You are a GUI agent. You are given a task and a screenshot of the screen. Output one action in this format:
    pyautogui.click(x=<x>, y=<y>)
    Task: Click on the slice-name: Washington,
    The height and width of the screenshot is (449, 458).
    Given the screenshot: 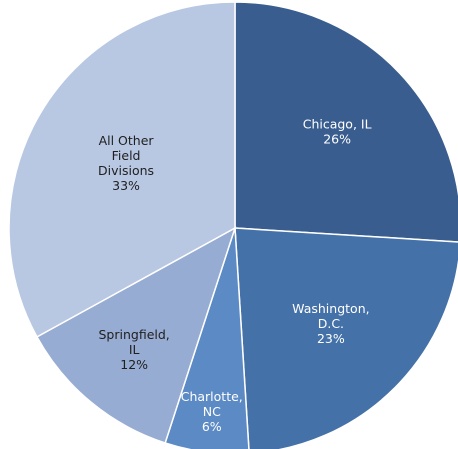 What is the action you would take?
    pyautogui.click(x=330, y=308)
    